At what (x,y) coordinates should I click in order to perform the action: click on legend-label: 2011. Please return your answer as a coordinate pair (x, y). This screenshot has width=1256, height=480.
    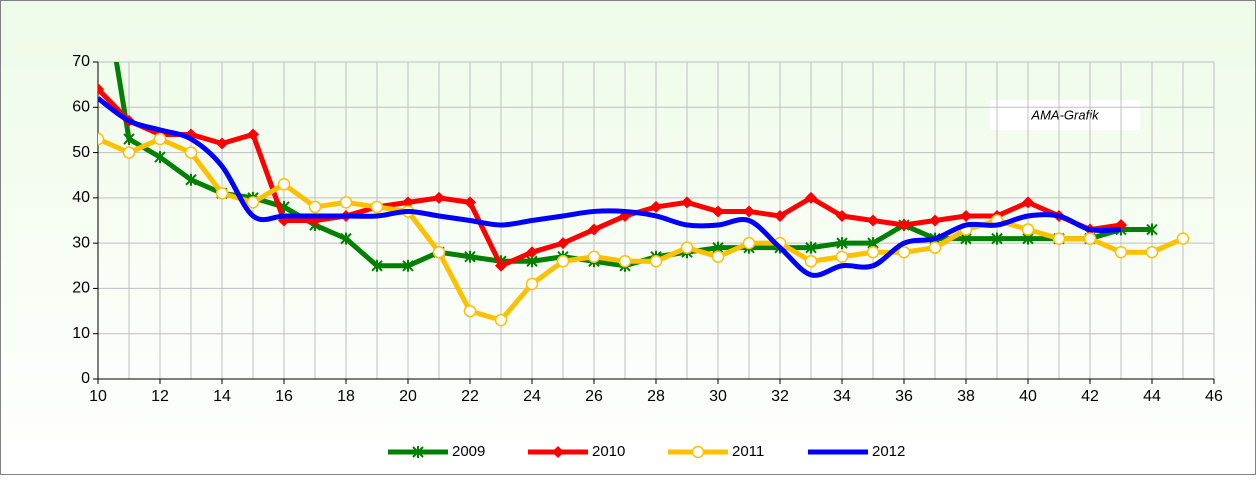
    Looking at the image, I should click on (748, 451).